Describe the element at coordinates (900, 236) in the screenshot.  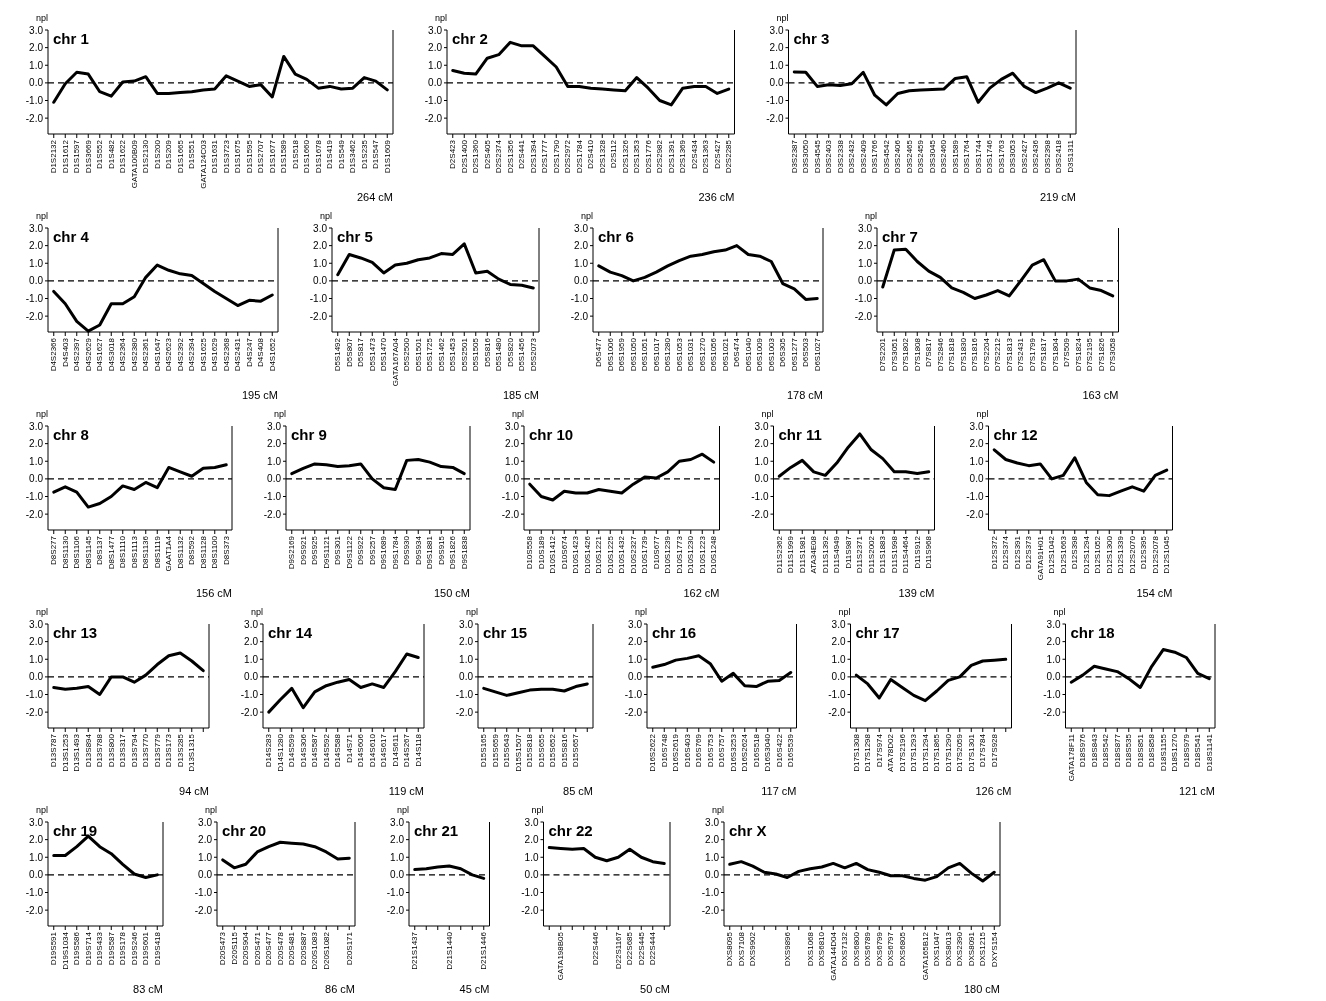
I see `chart-title: chr 7` at that location.